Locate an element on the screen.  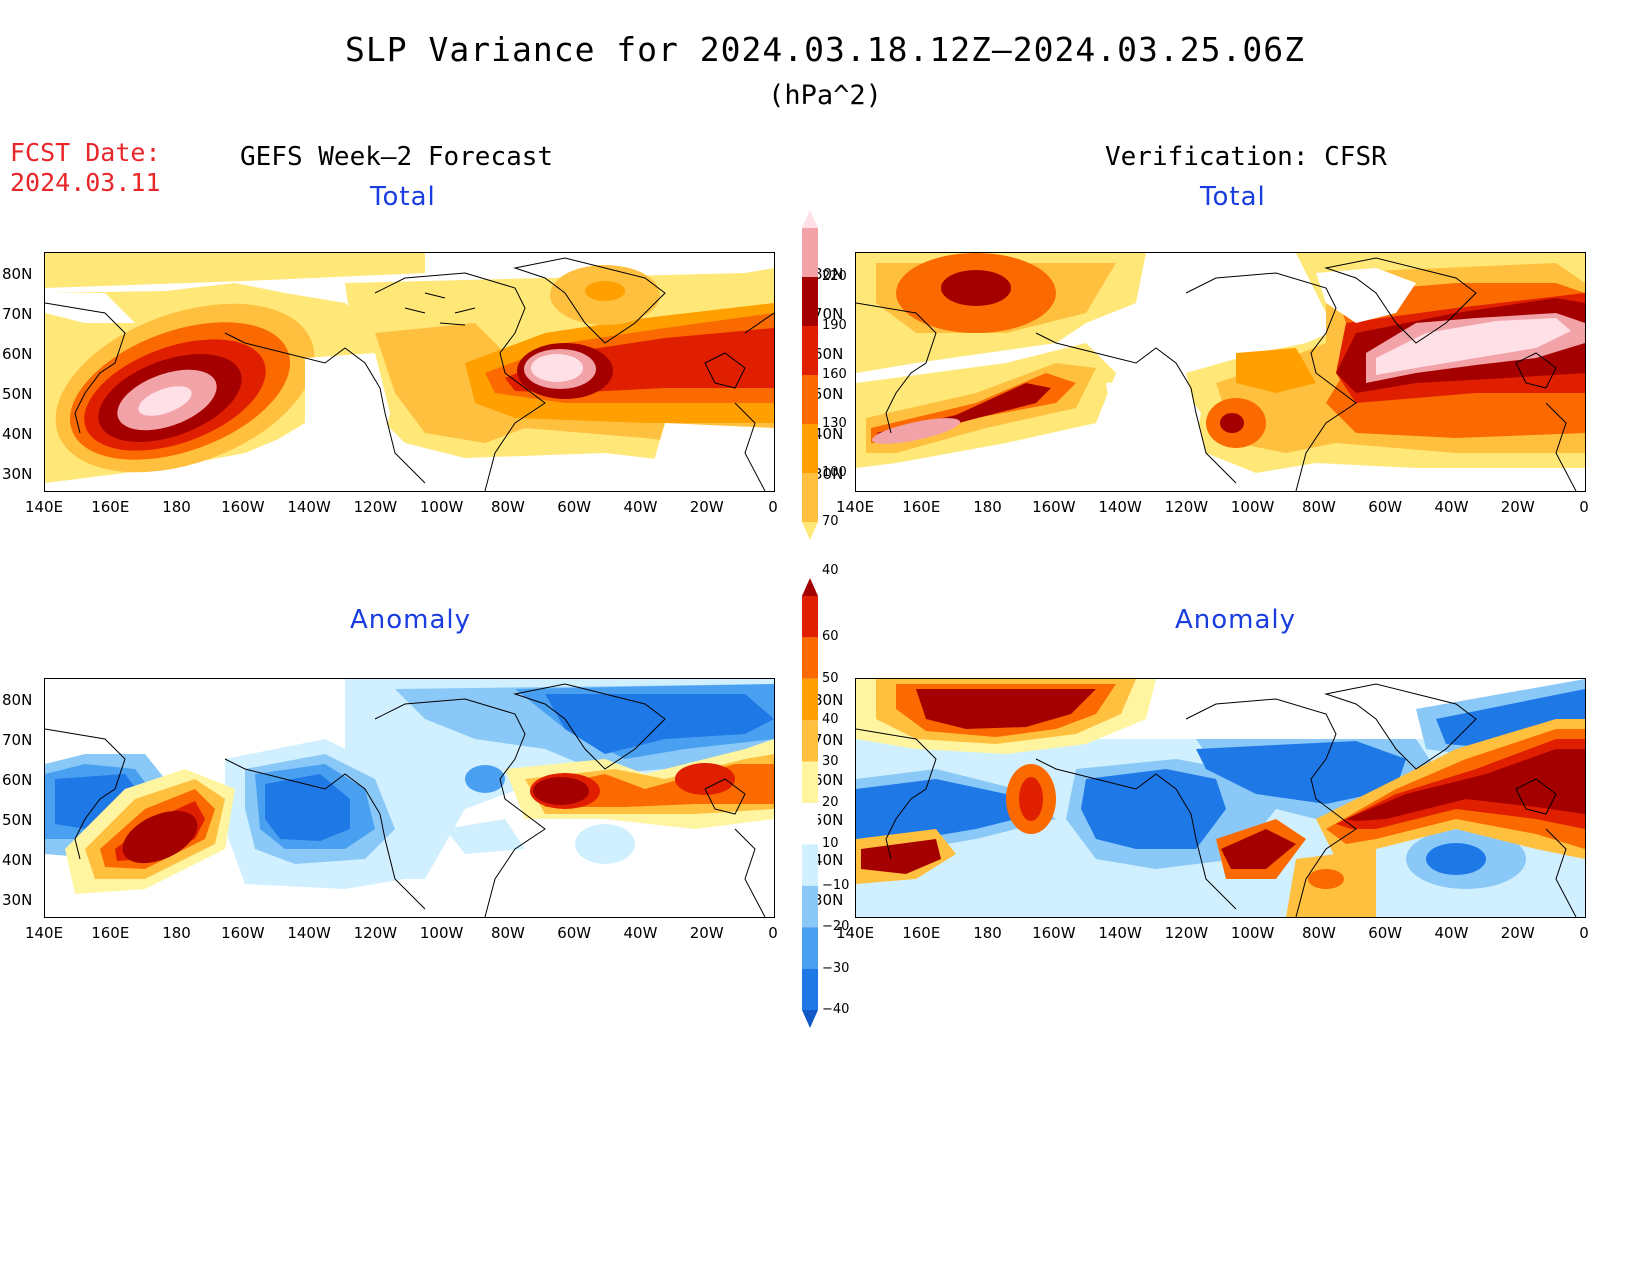
colorbar-label: −10 is located at coordinates (836, 885).